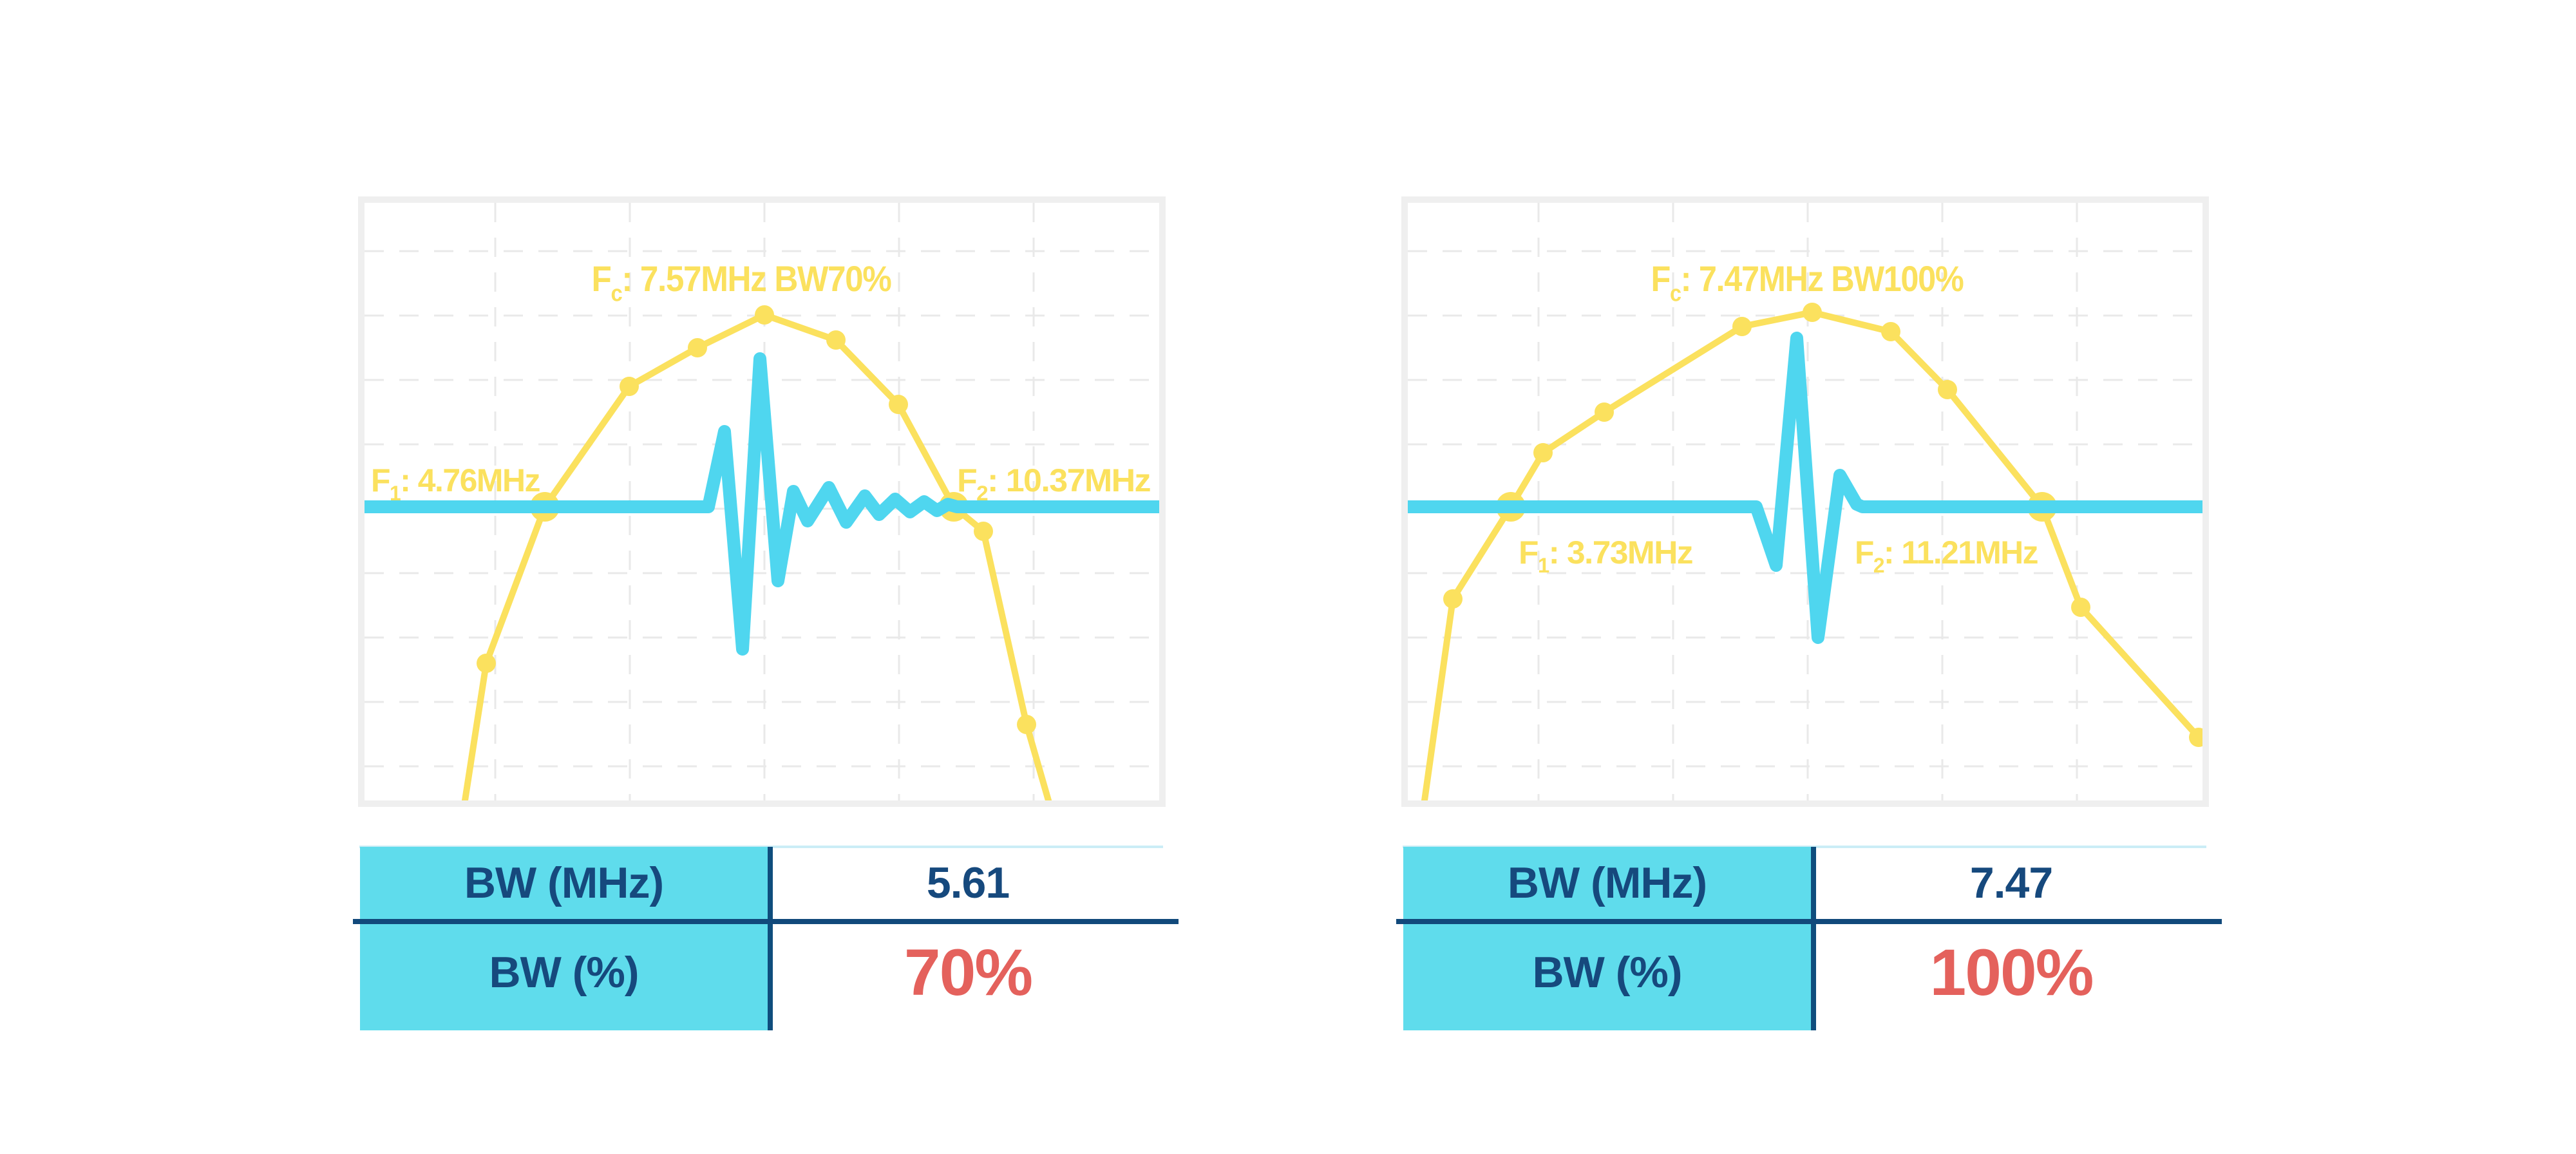 The width and height of the screenshot is (2576, 1154). Describe the element at coordinates (1068, 480) in the screenshot. I see `label-segment: : 10.37MHz` at that location.